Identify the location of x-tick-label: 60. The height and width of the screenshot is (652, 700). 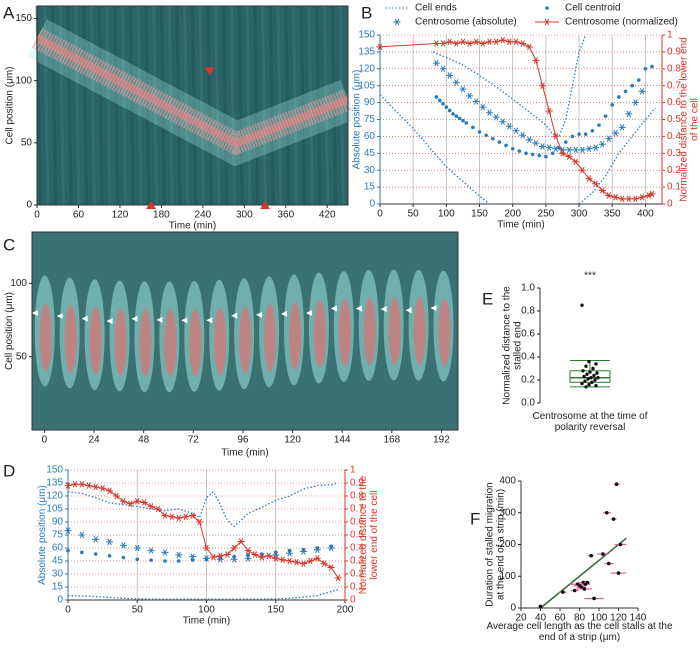
(560, 618).